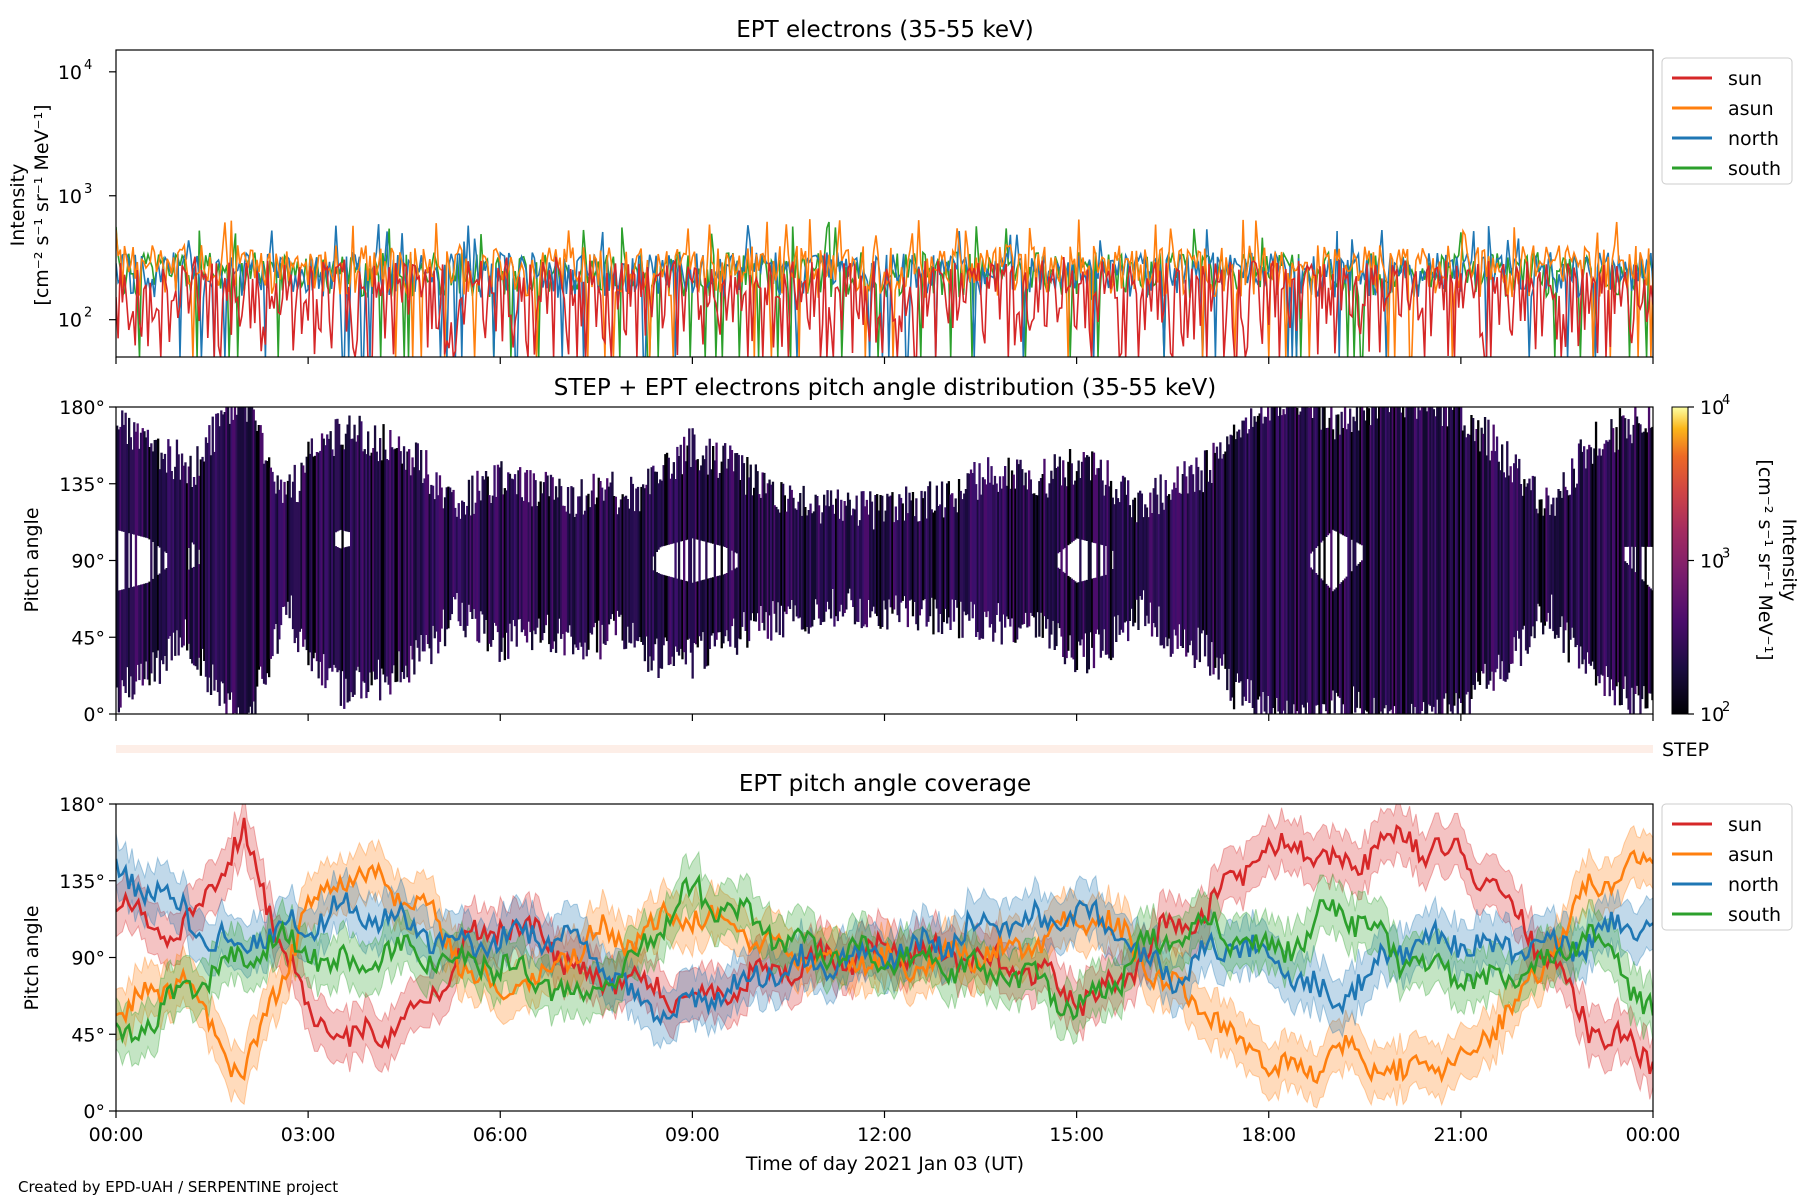 Image resolution: width=1800 pixels, height=1200 pixels. I want to click on panel1-legend: sun asun north south, so click(1727, 121).